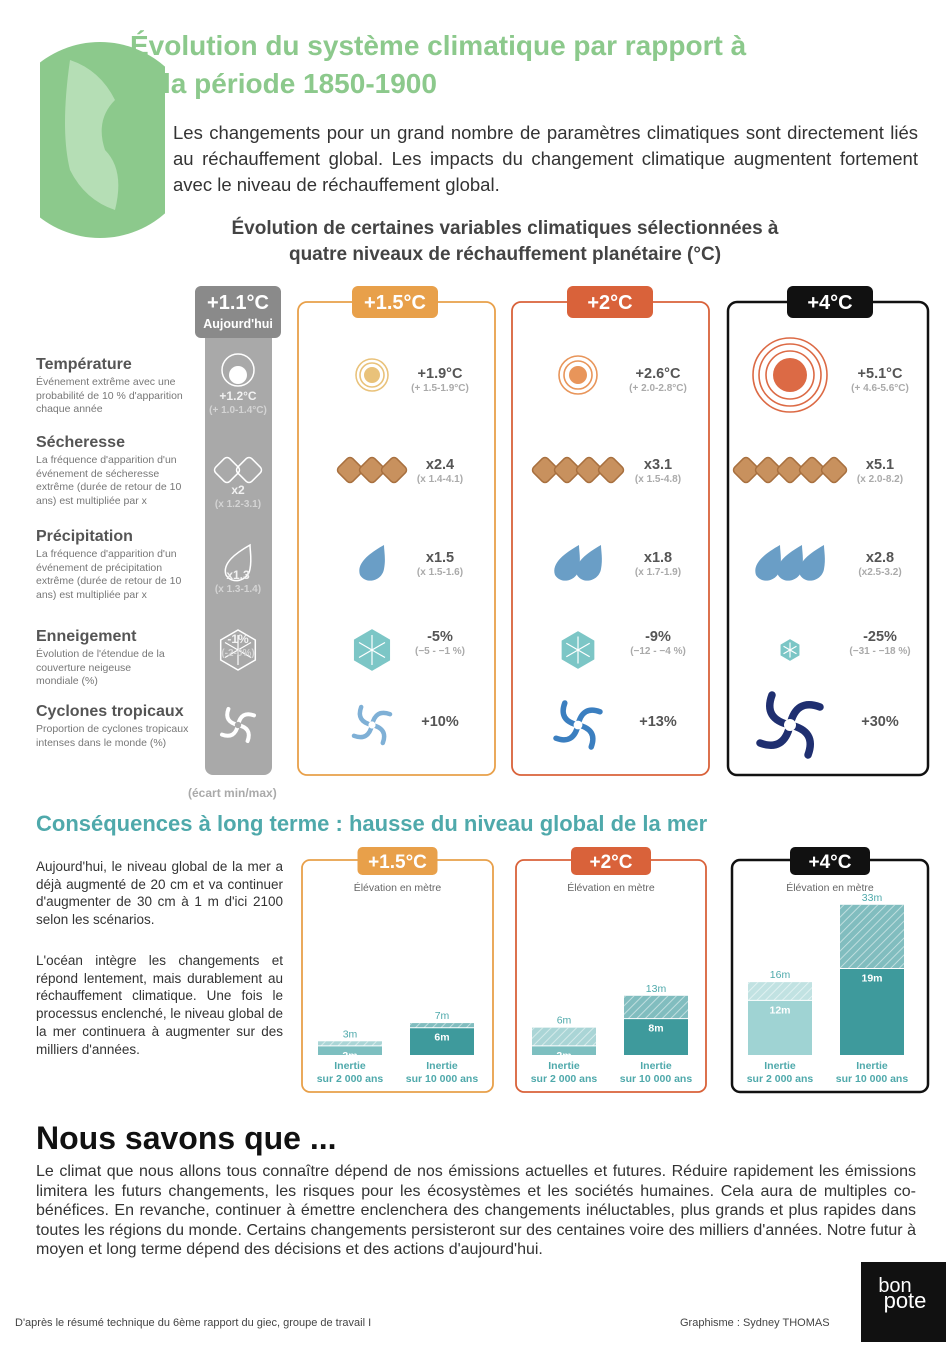 Image resolution: width=950 pixels, height=1348 pixels. Describe the element at coordinates (658, 374) in the screenshot. I see `cell-value: +2.6°C` at that location.